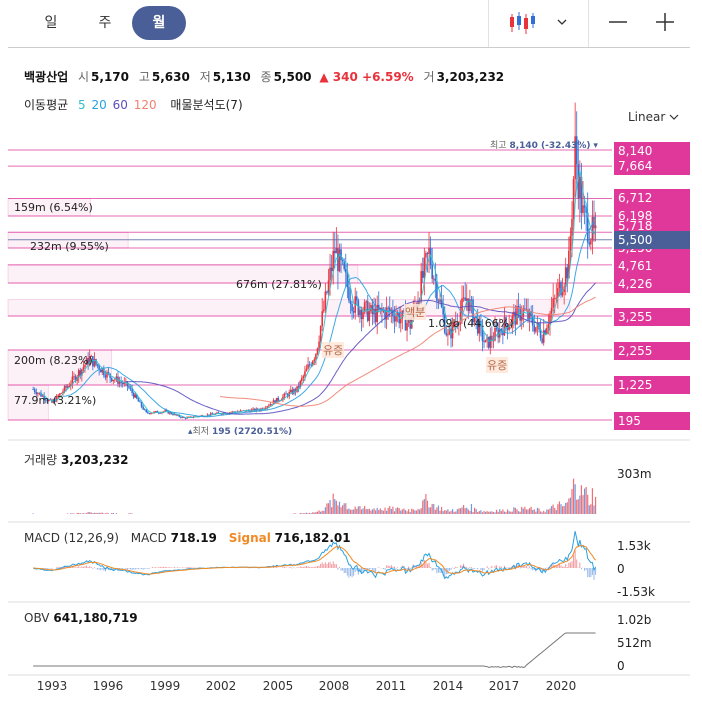  Describe the element at coordinates (333, 350) in the screenshot. I see `event-marker-1: 유증` at that location.